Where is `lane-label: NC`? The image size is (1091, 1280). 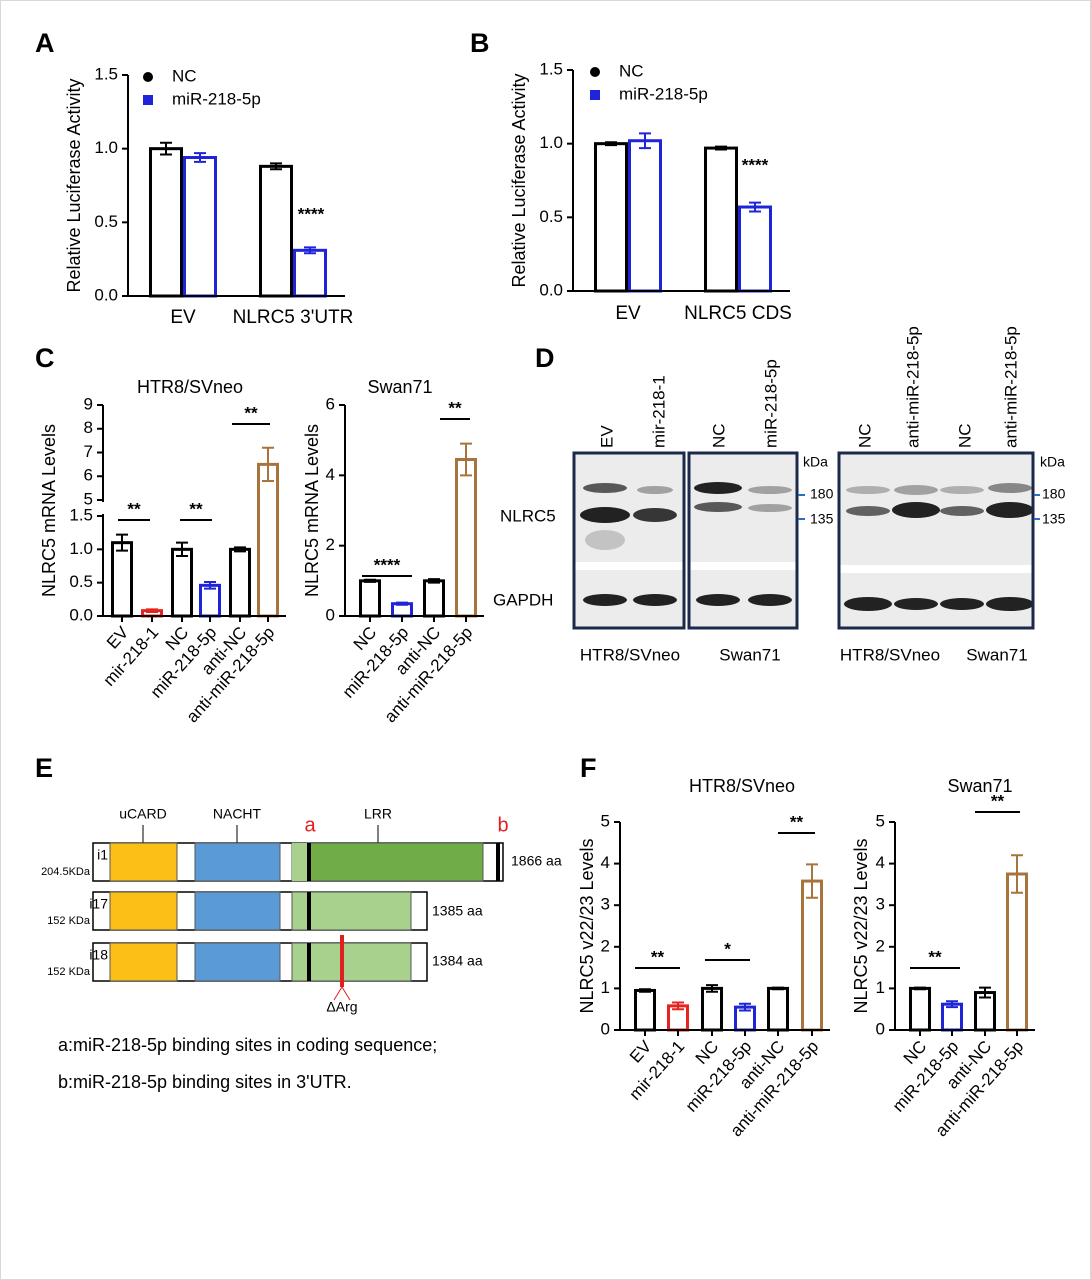 lane-label: NC is located at coordinates (718, 435).